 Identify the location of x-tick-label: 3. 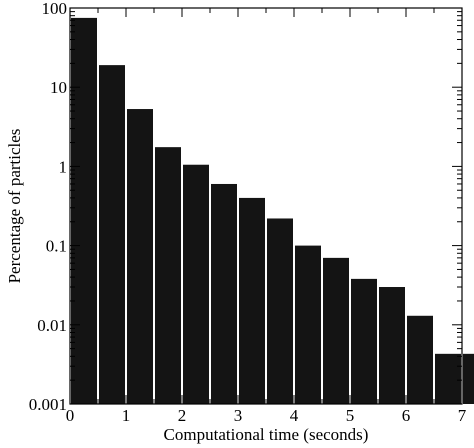
(238, 415).